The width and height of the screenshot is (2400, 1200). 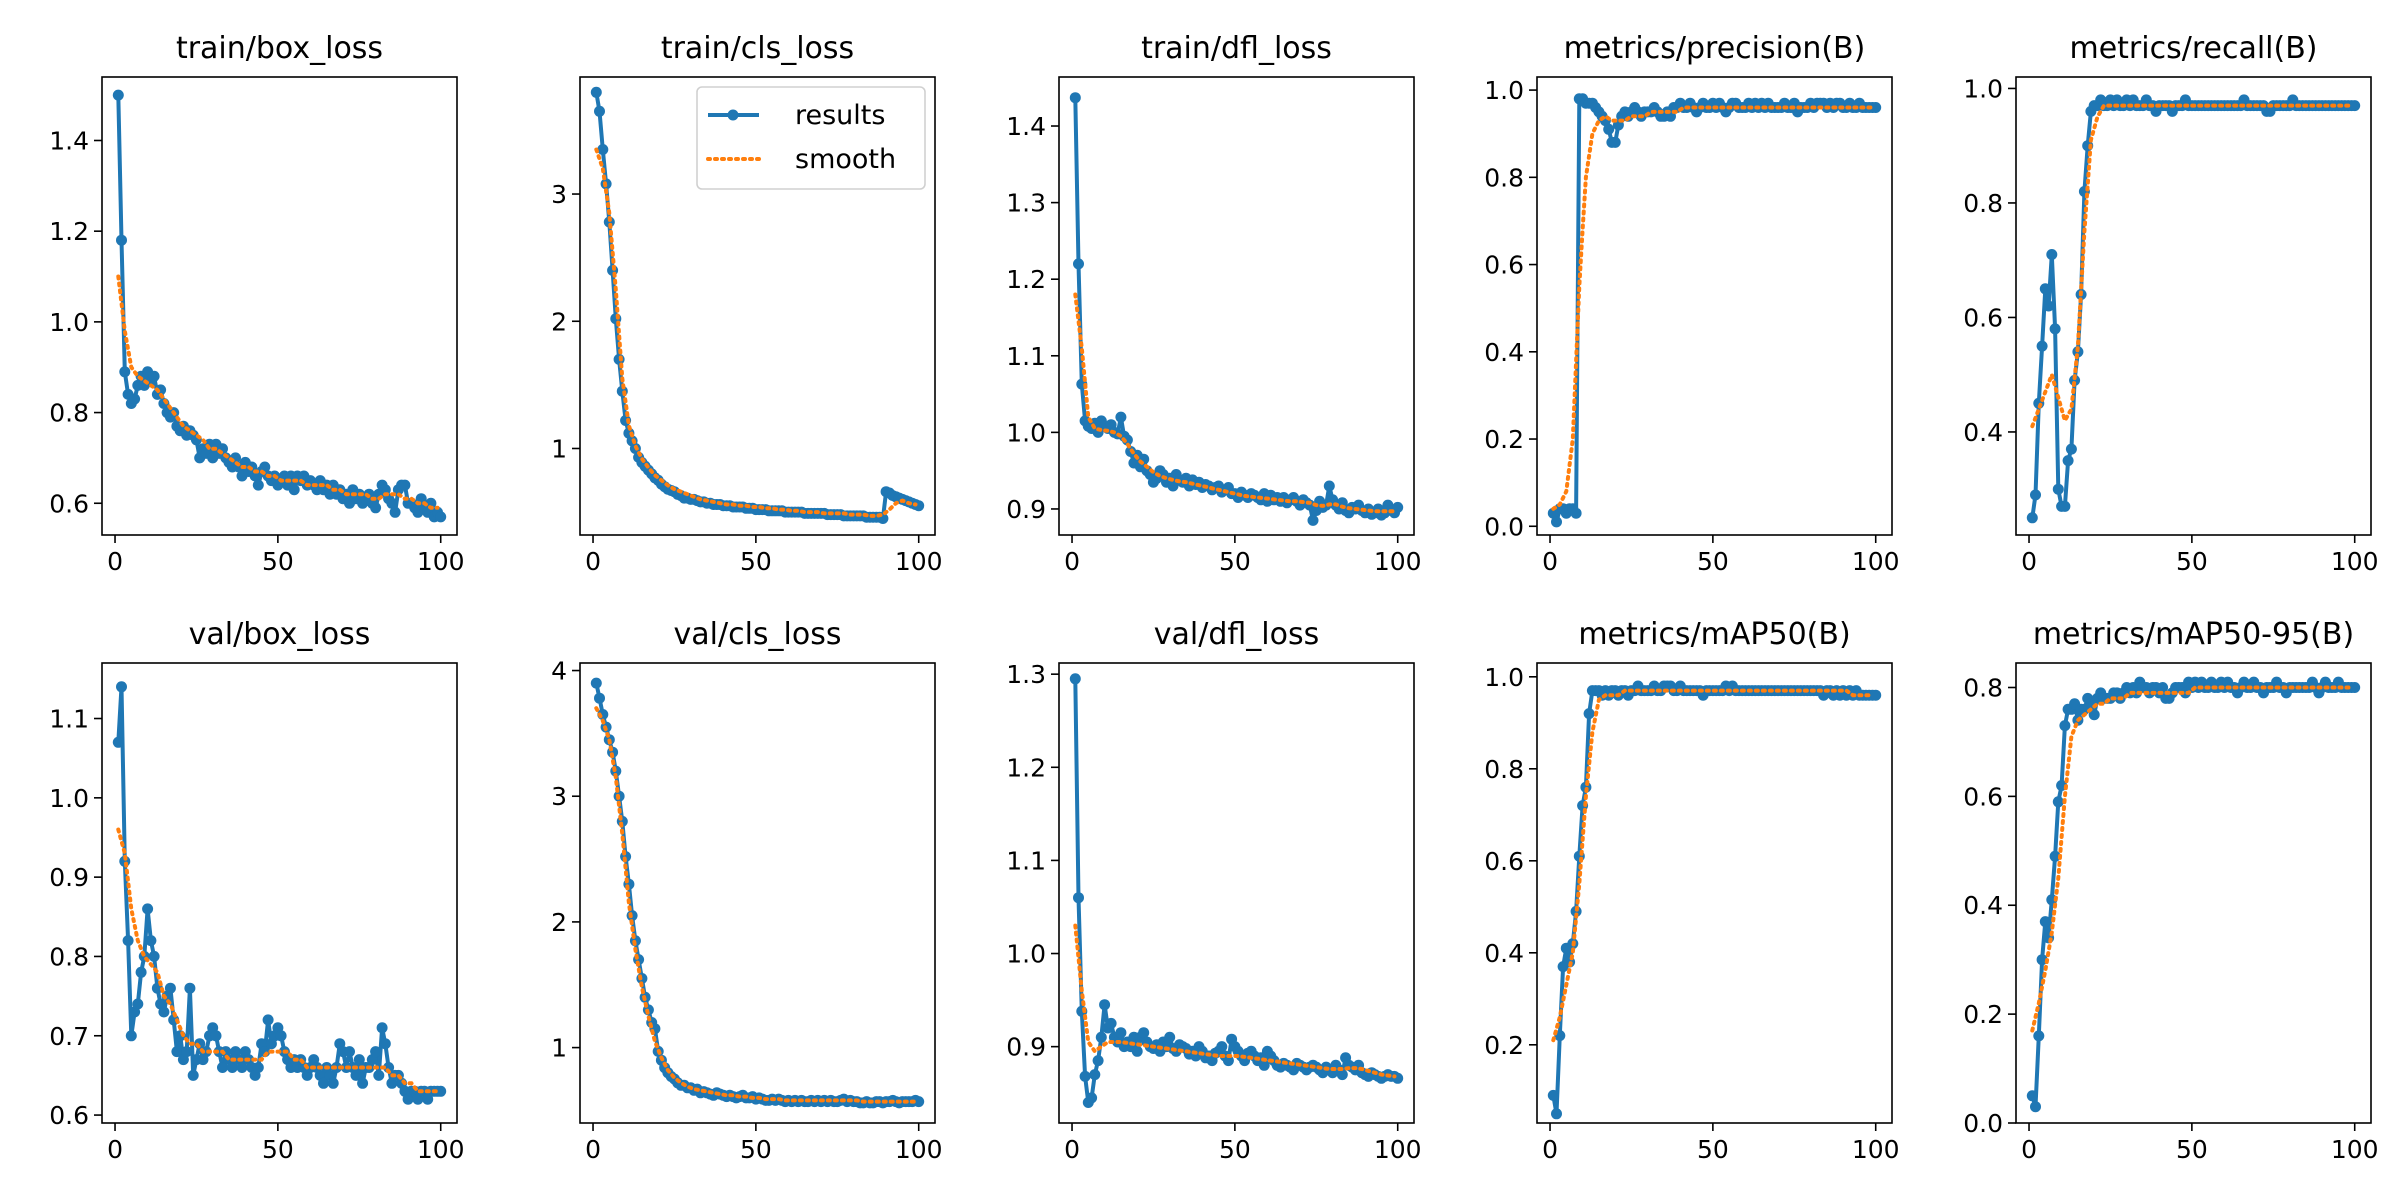 I want to click on panel-val-cls-loss: val/cls_loss 0 50 100 1 2 3 4, so click(x=746, y=890).